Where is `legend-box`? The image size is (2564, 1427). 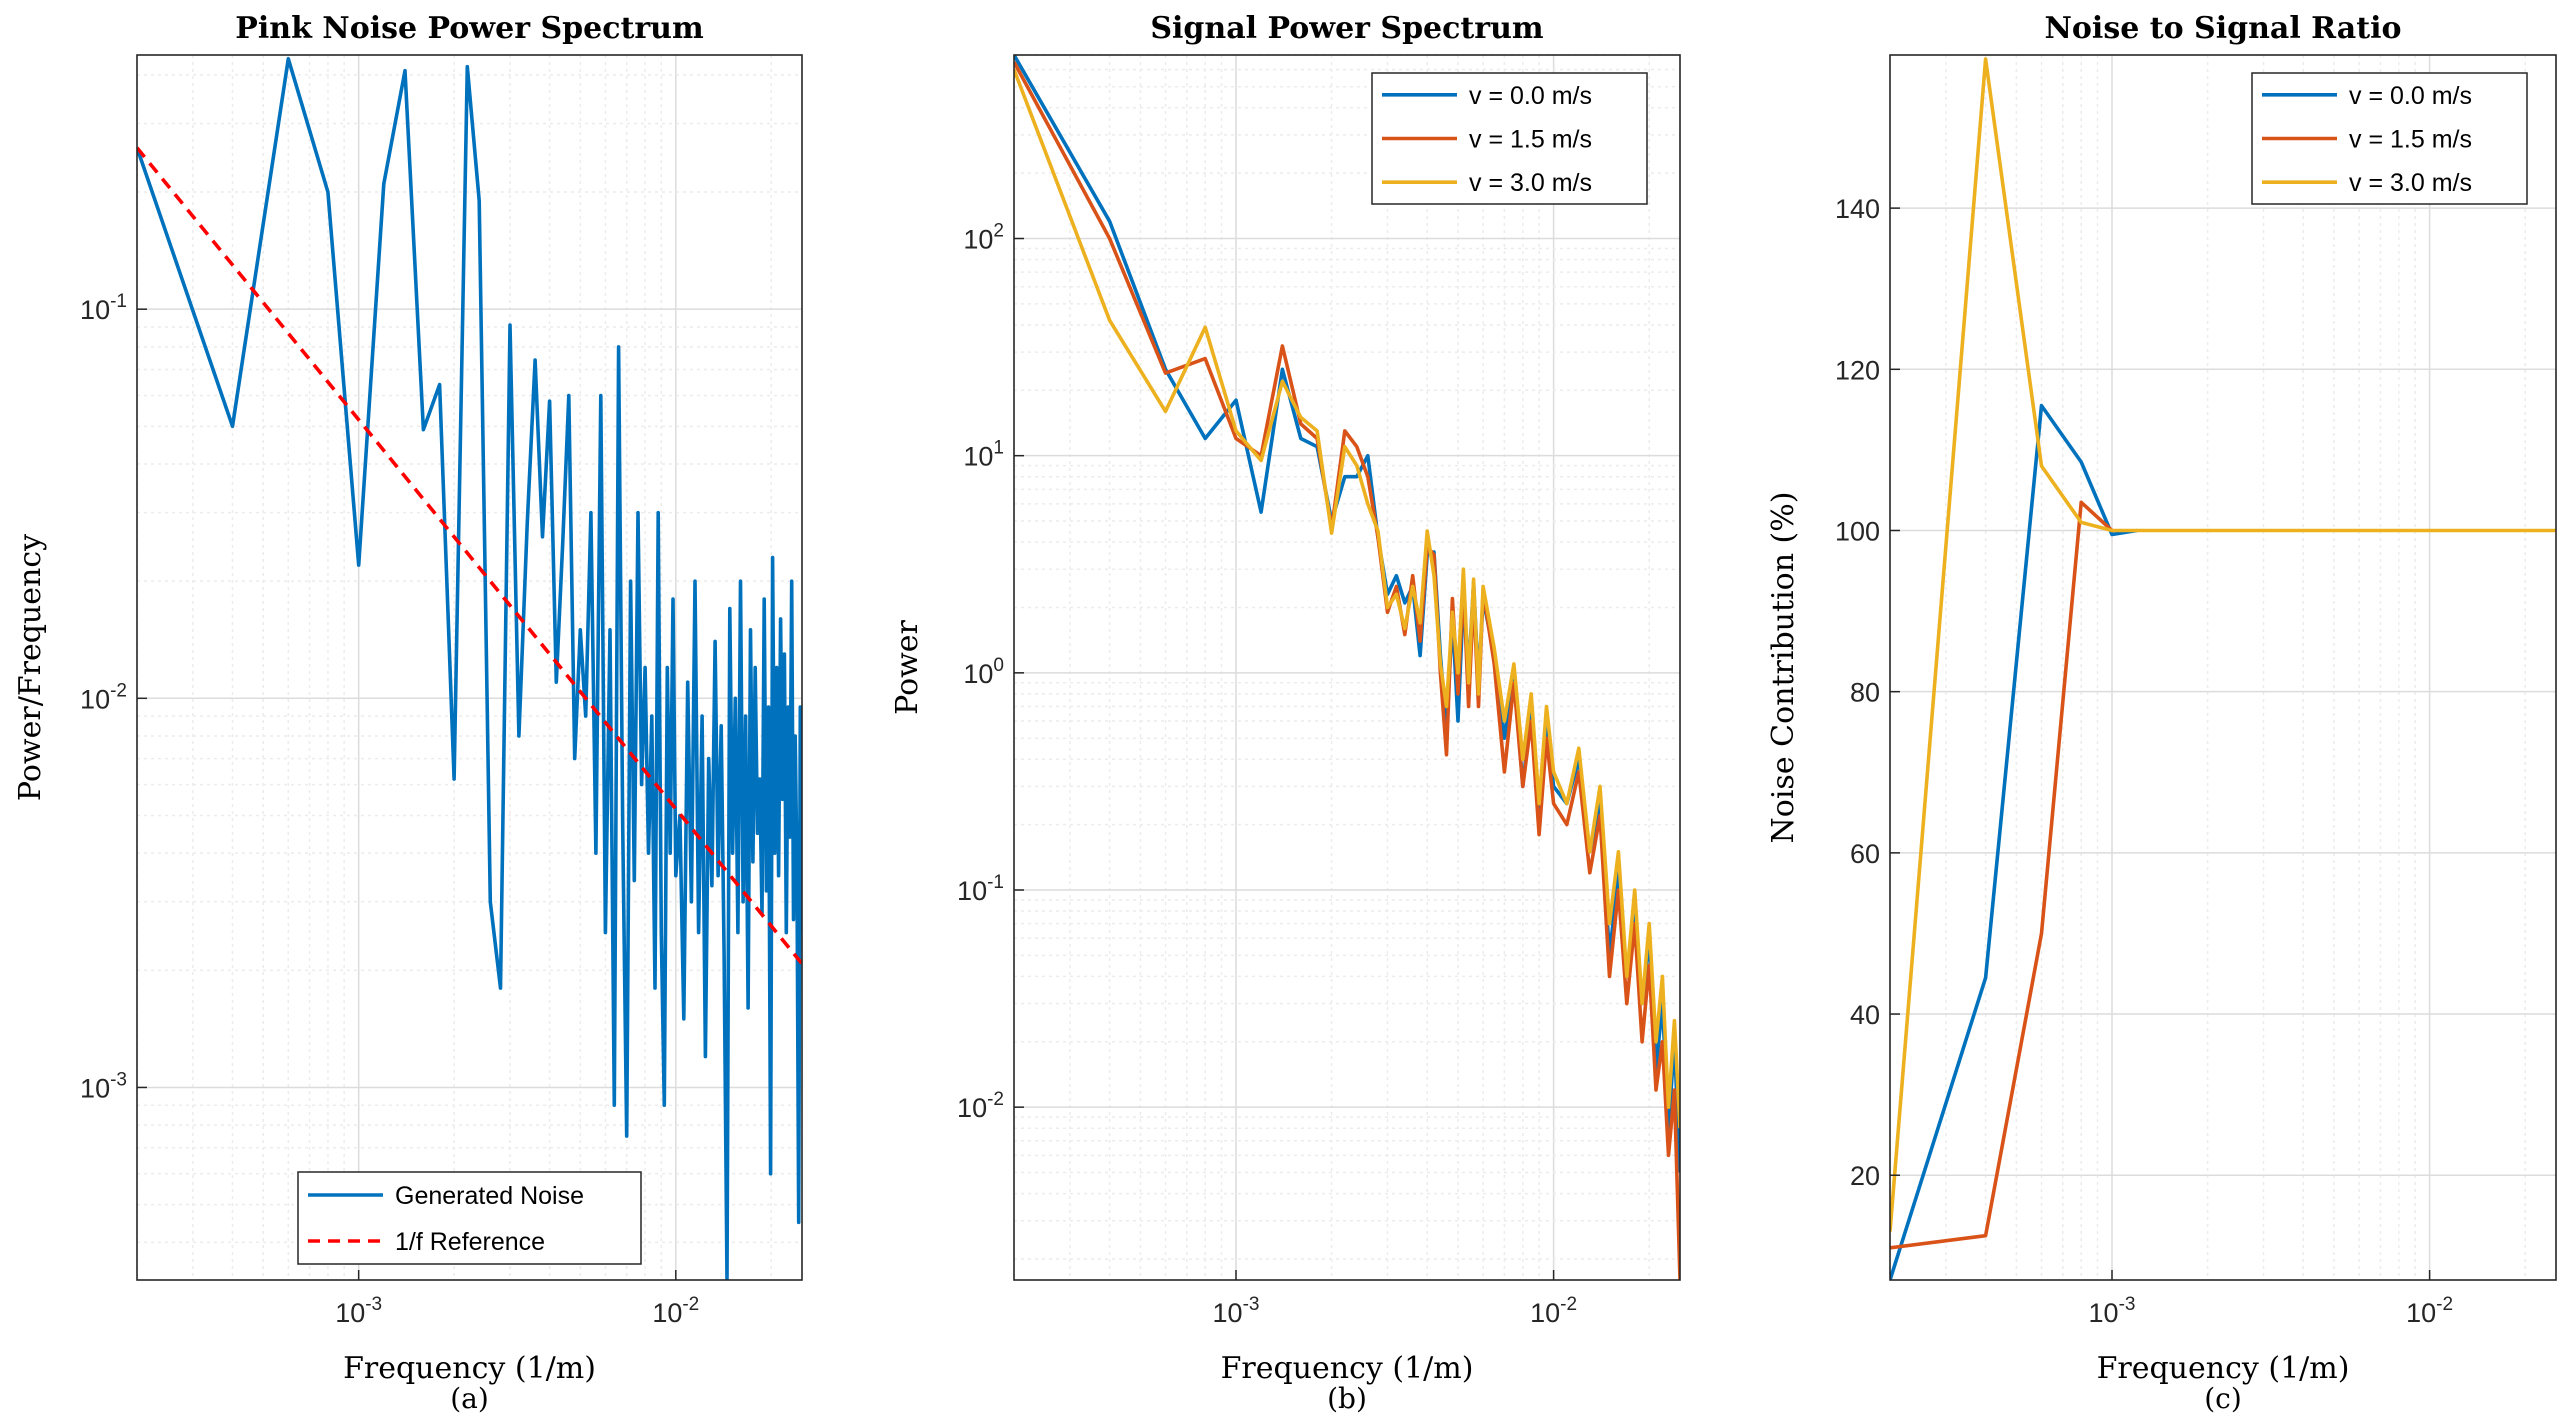 legend-box is located at coordinates (469, 1218).